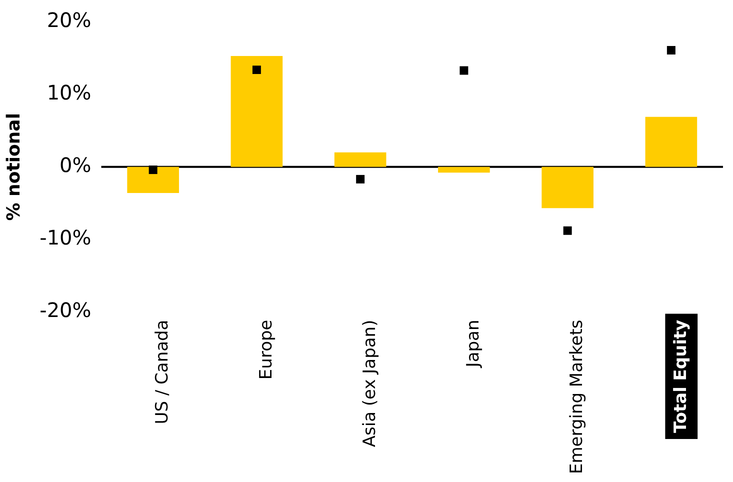 The image size is (733, 482). What do you see at coordinates (370, 384) in the screenshot?
I see `x-tick-label: Asia (ex Japan)` at bounding box center [370, 384].